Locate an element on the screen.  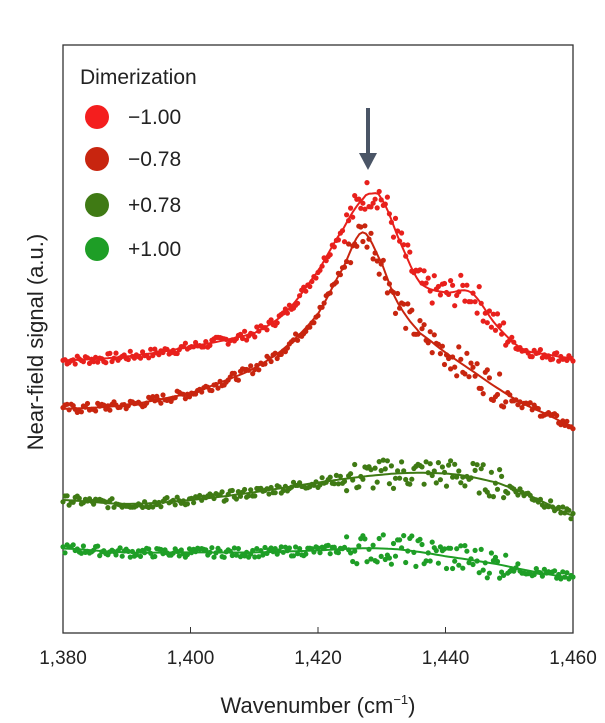
y-axis-title: Near-field signal (a.u.) is located at coordinates (35, 342).